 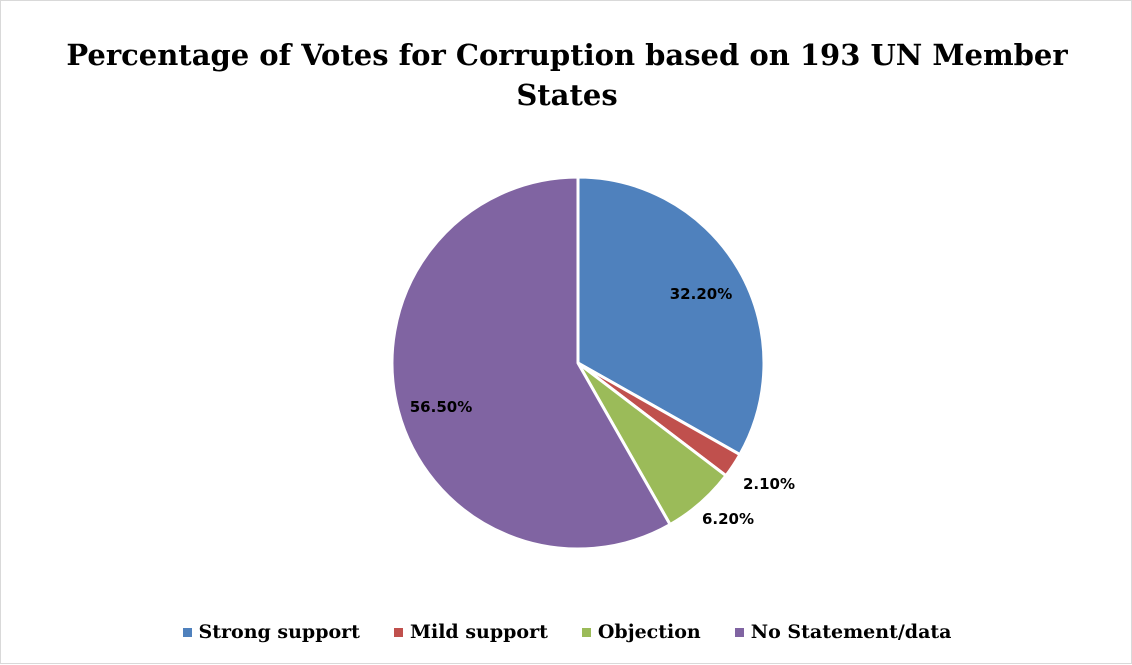 I want to click on legend-swatch-no-statement, so click(x=739, y=632).